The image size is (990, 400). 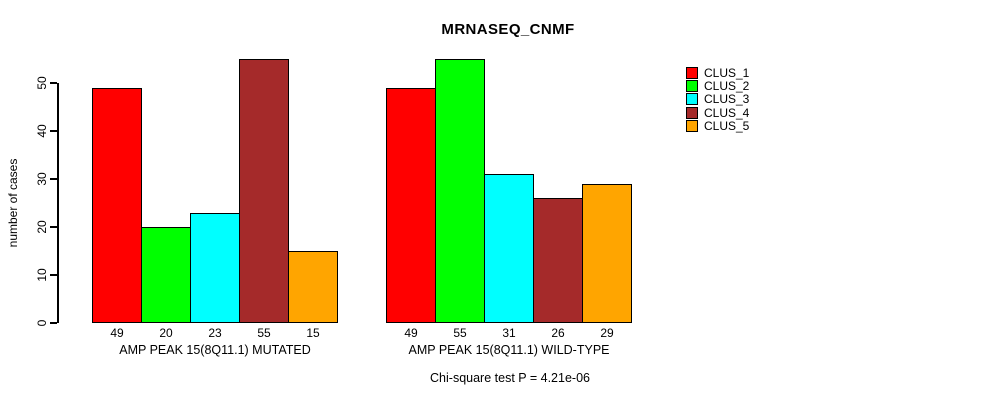 I want to click on legend-label: CLUS_4, so click(x=727, y=112).